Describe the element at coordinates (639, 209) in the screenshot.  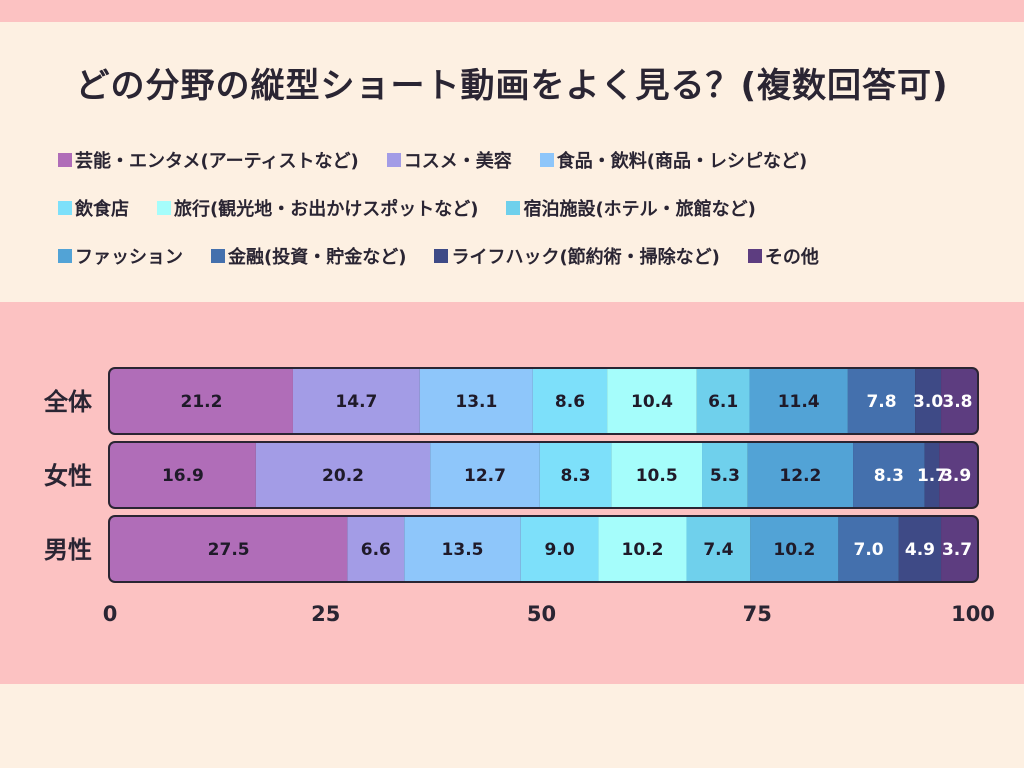
I see `legend-label: 宿泊施設(ホテル・旅館など)` at that location.